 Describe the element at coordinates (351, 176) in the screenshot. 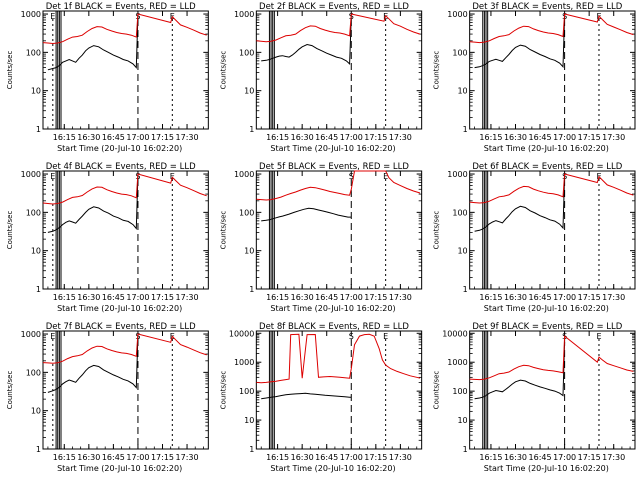

I see `marker-label-S: S` at that location.